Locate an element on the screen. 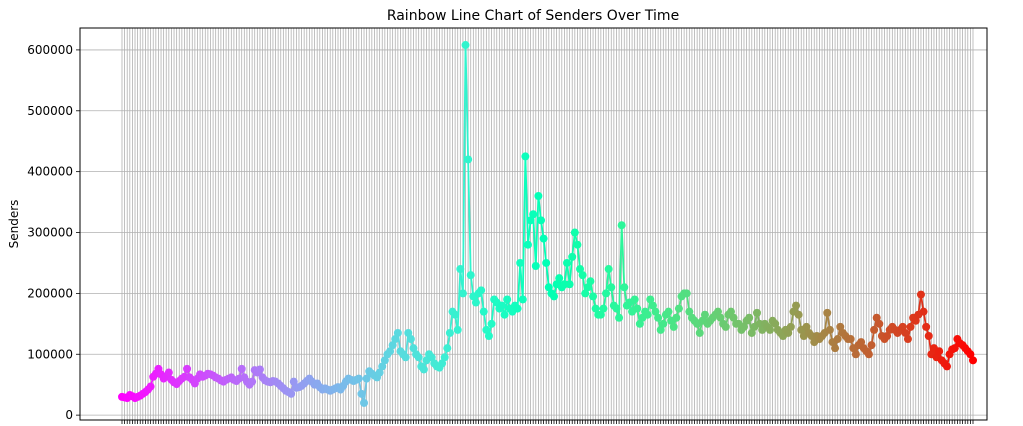  chart-title: Rainbow Line Chart of Senders Over Time is located at coordinates (533, 16).